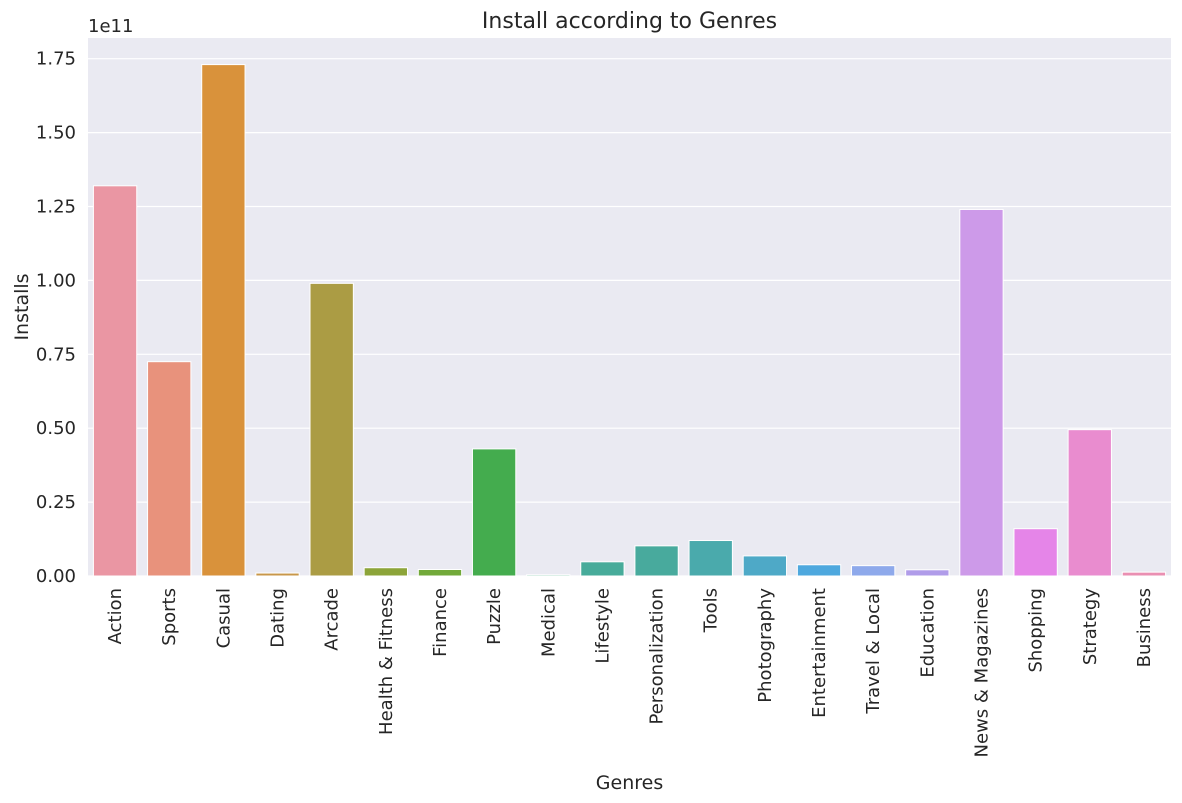  I want to click on x-tick-label: Personalization, so click(657, 656).